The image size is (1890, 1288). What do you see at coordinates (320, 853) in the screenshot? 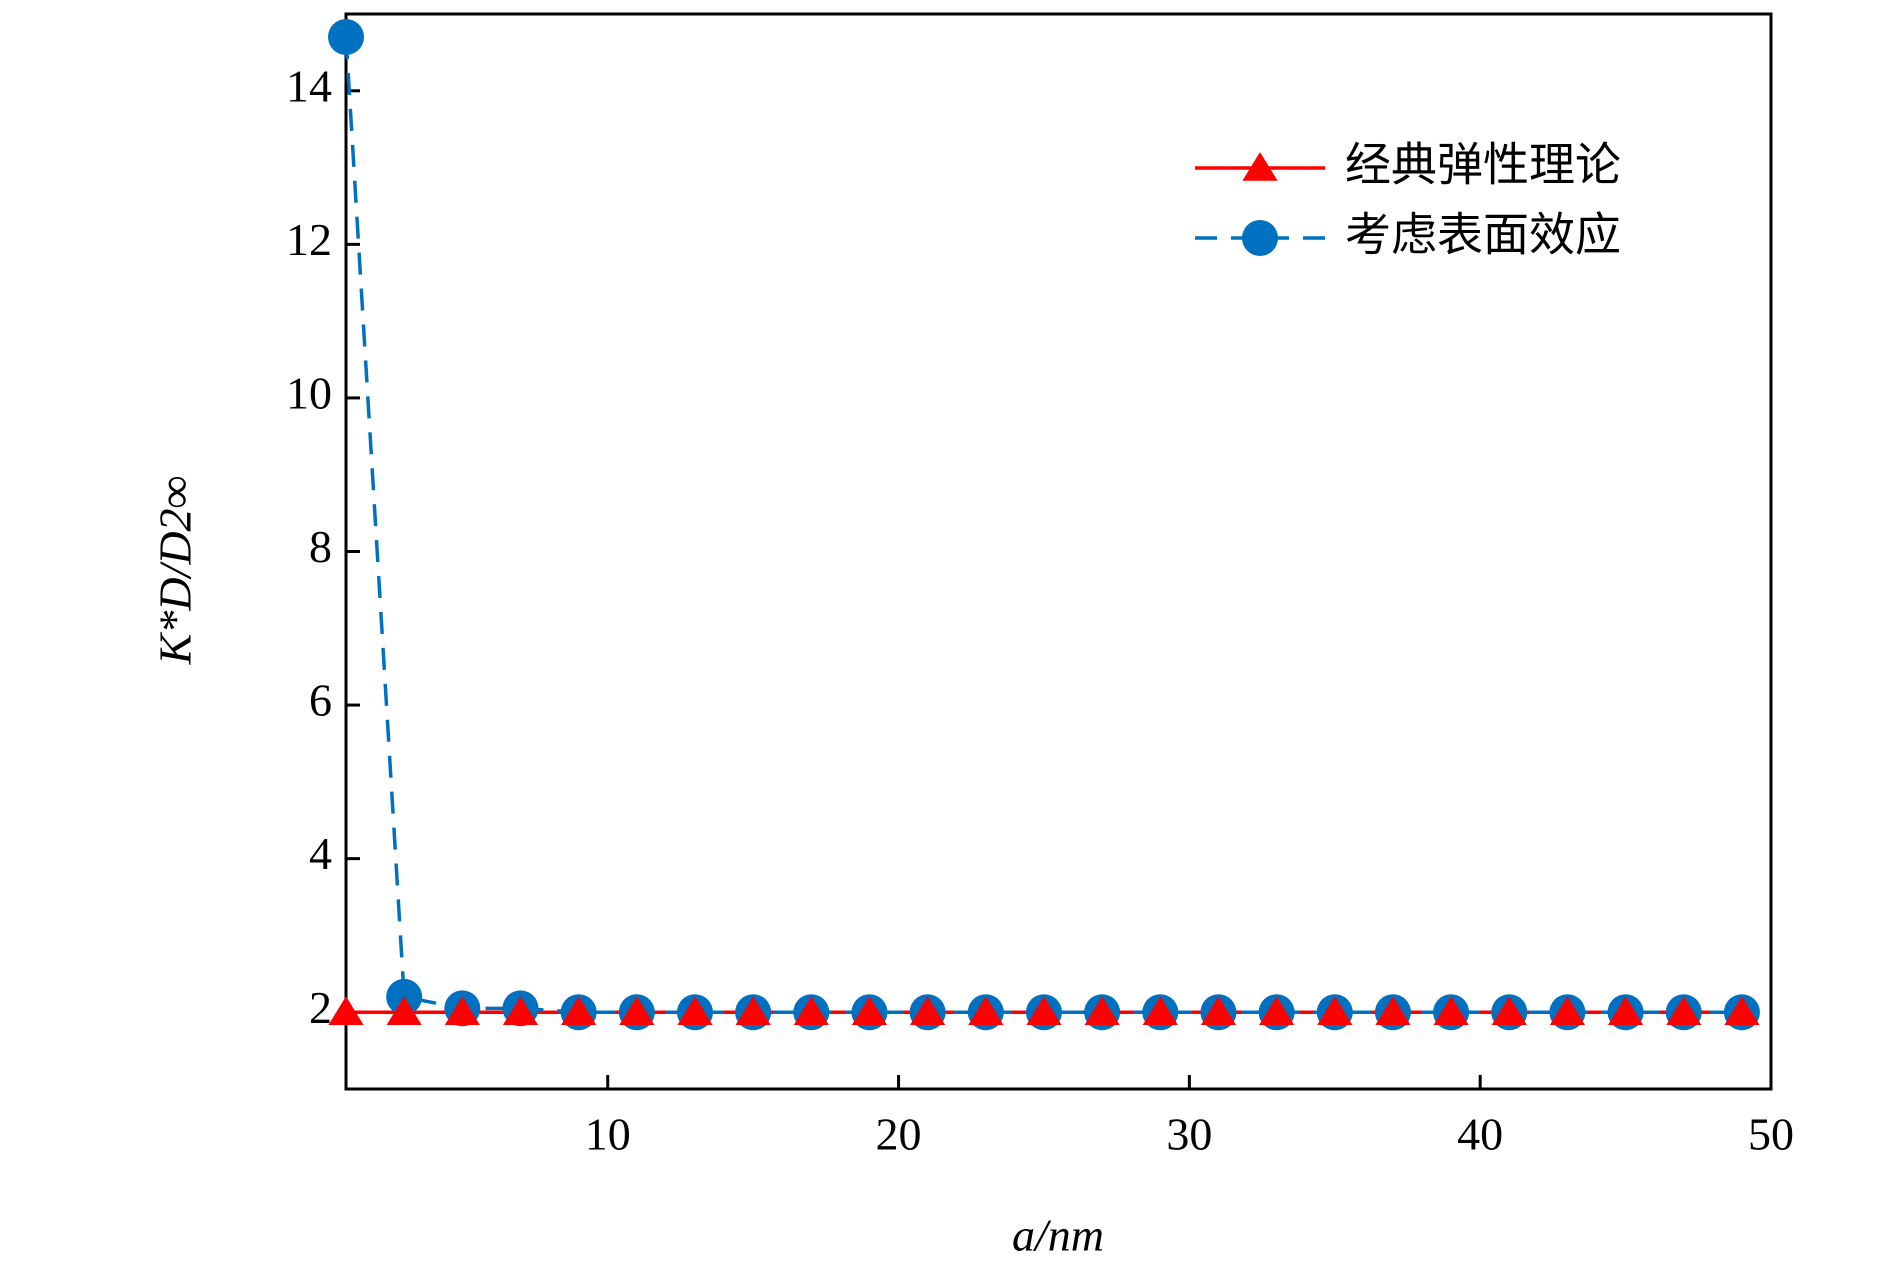
I see `y-tick-label: 4` at bounding box center [320, 853].